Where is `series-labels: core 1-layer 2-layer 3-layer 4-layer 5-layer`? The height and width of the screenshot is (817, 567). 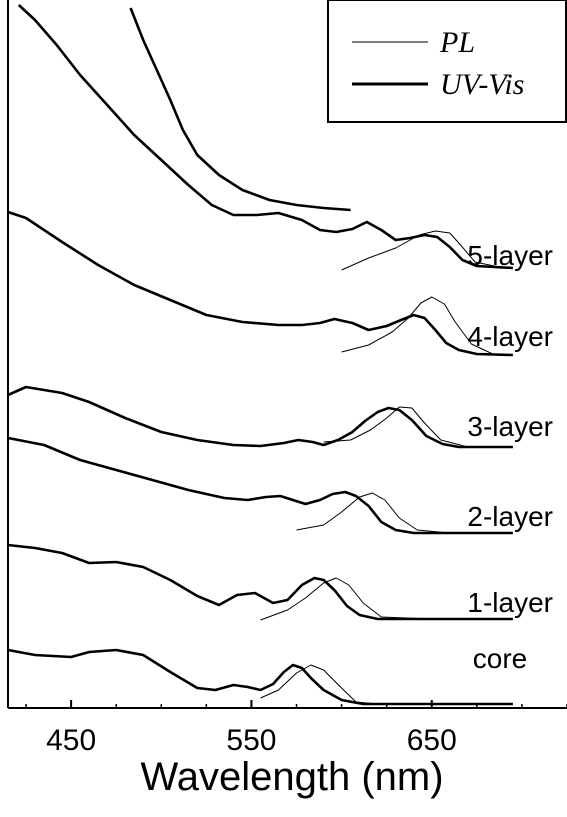
series-labels: core 1-layer 2-layer 3-layer 4-layer 5-layer is located at coordinates (510, 457).